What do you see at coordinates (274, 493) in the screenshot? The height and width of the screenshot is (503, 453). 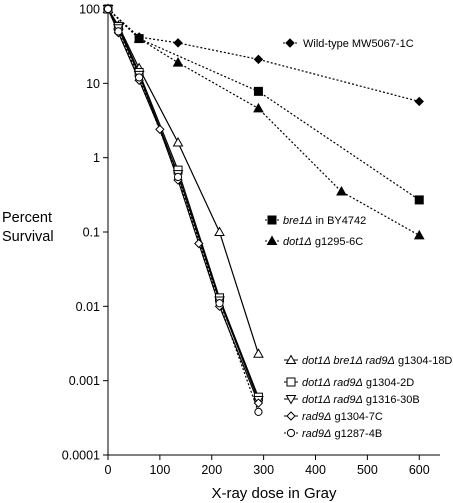 I see `x-axis-label: X-ray dose in Gray` at bounding box center [274, 493].